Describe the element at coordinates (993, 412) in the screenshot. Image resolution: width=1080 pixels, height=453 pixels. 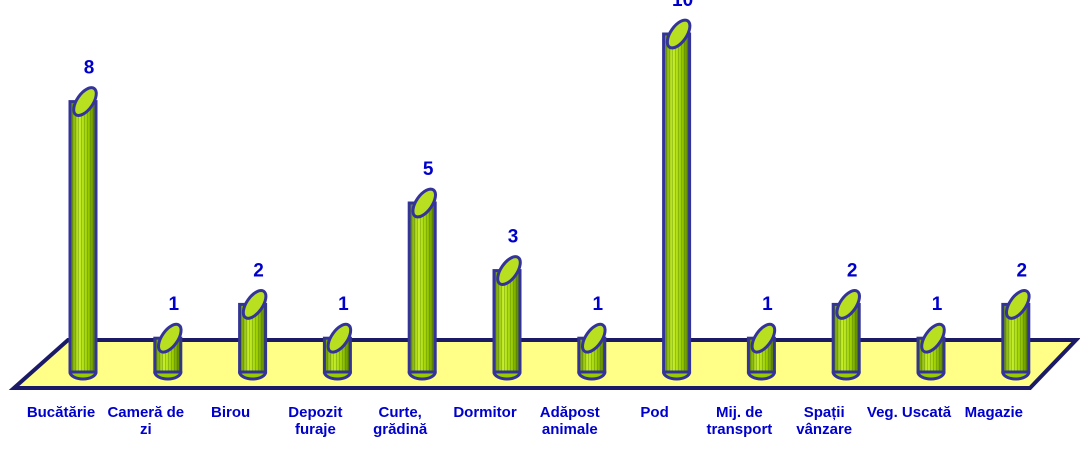
I see `category-label: Magazie` at that location.